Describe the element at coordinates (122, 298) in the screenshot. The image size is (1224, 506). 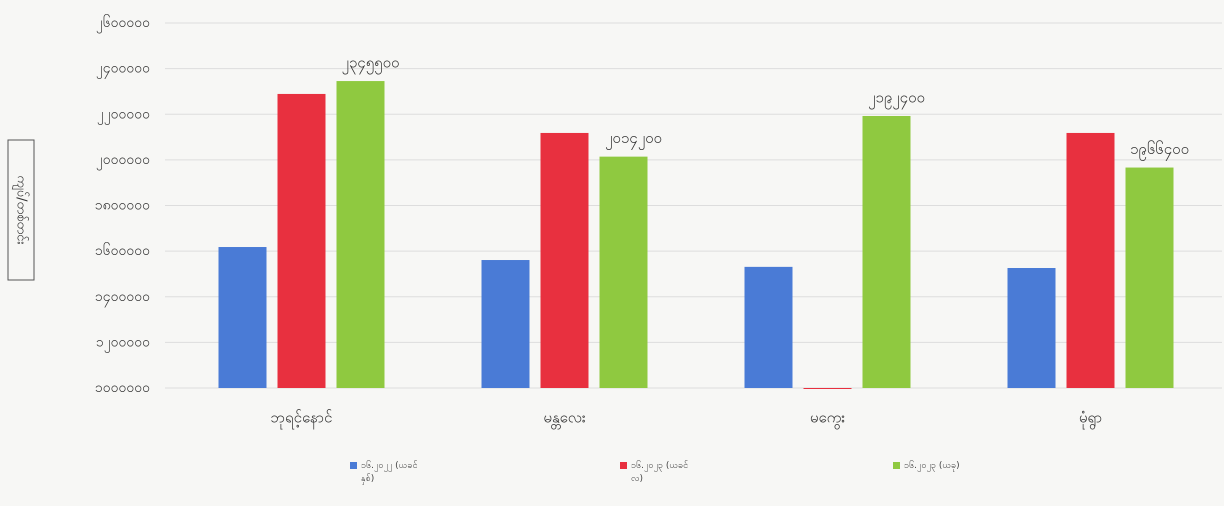
I see `y-tick-label: ၁၄၀၀၀၀၀` at that location.